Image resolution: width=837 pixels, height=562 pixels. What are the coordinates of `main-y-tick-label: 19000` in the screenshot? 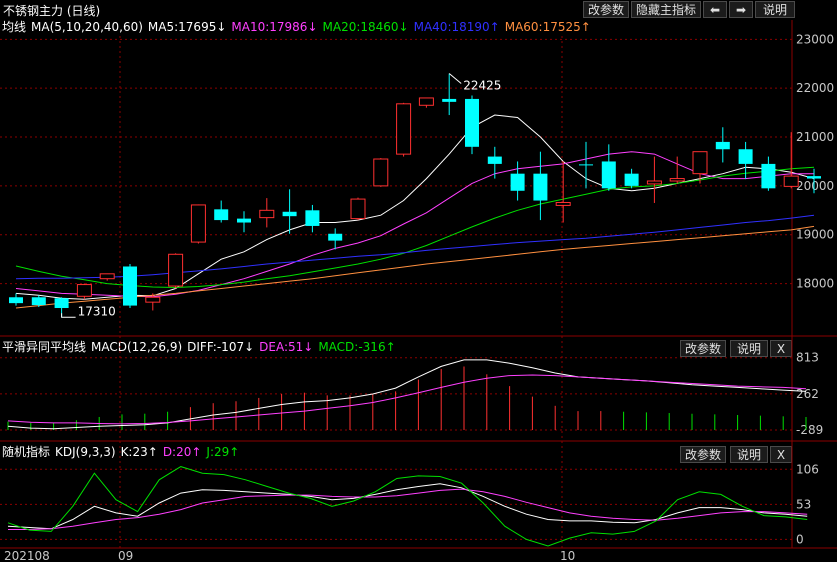 It's located at (815, 235).